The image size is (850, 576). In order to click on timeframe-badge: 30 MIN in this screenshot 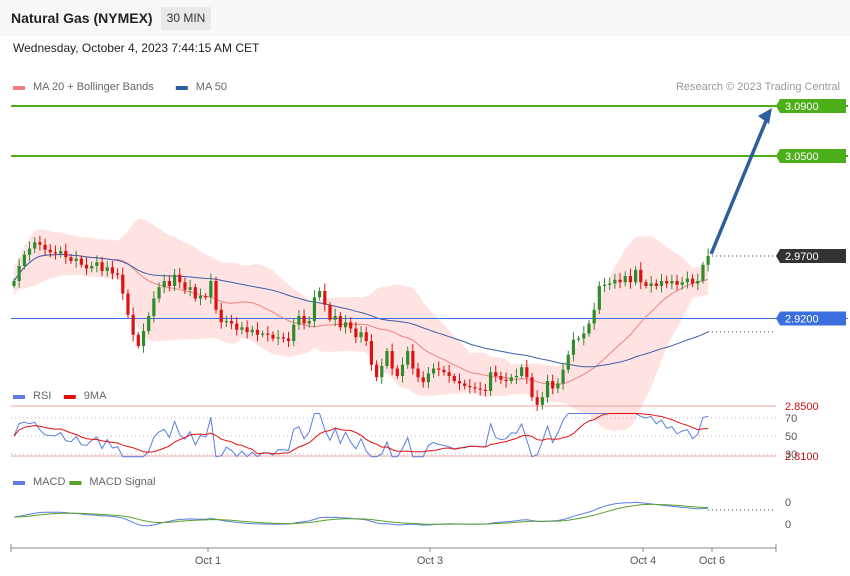, I will do `click(186, 18)`.